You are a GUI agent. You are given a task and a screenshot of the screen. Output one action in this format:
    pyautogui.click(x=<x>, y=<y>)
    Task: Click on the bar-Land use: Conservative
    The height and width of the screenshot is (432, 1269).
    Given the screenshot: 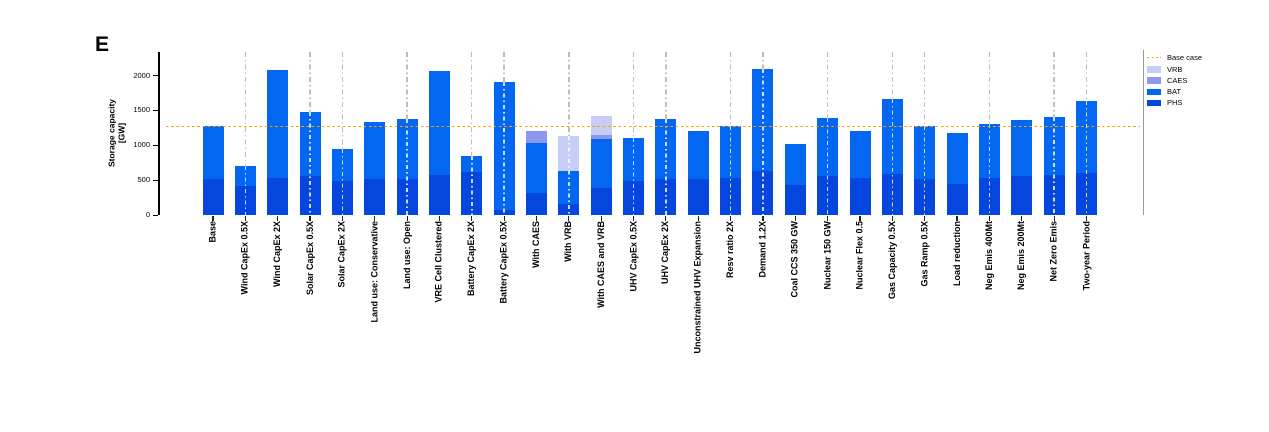 What is the action you would take?
    pyautogui.click(x=375, y=168)
    